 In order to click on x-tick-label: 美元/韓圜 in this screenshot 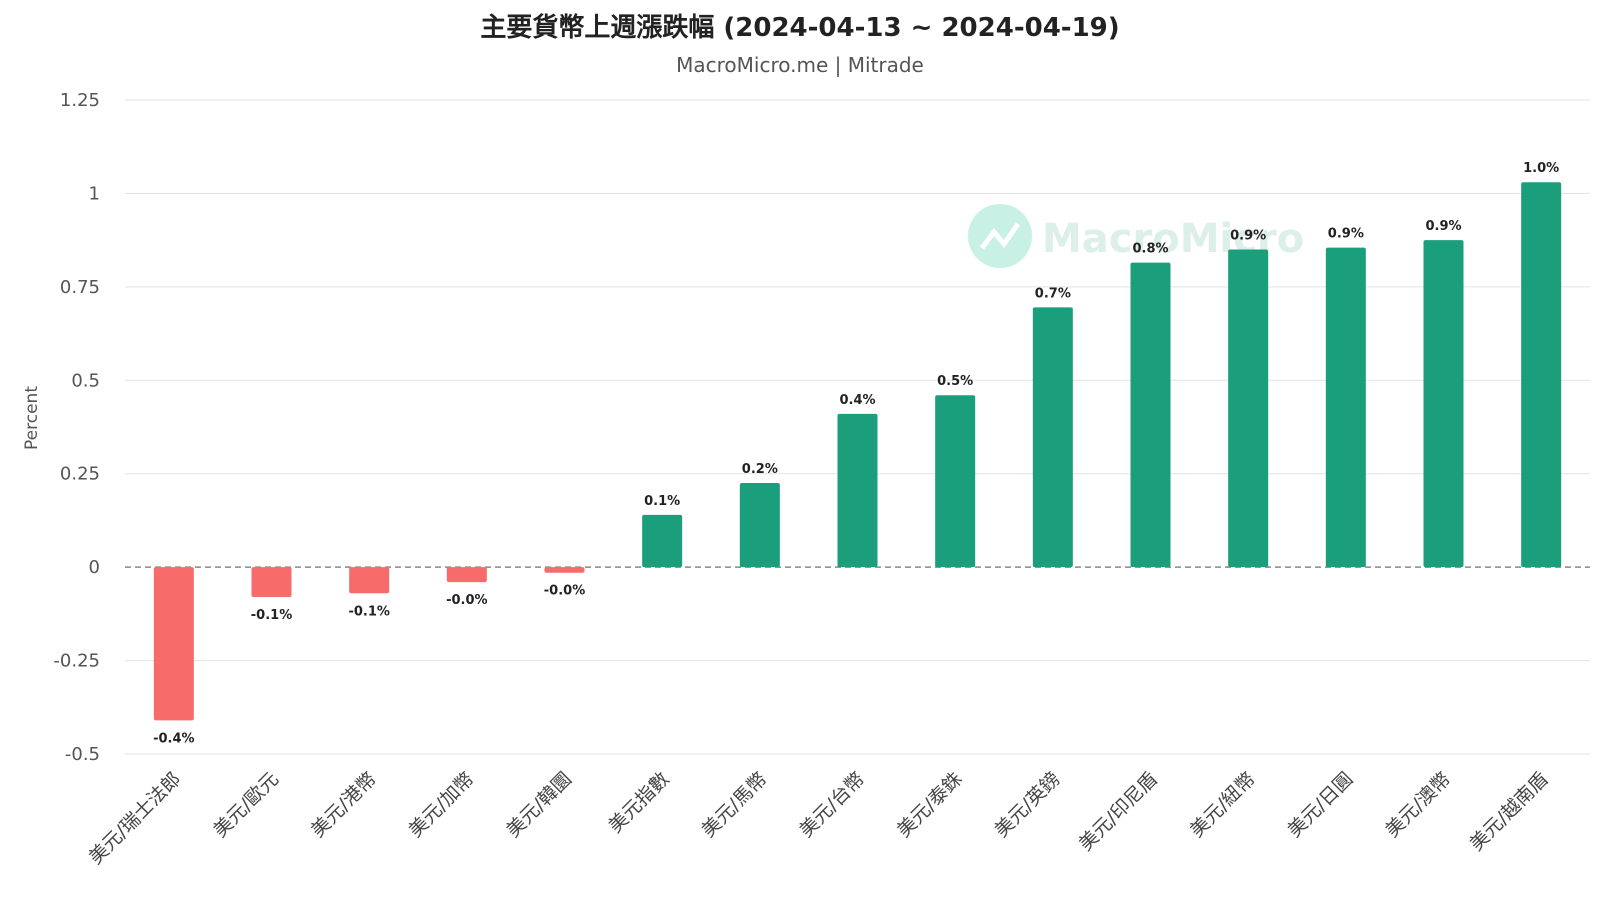, I will do `click(539, 805)`.